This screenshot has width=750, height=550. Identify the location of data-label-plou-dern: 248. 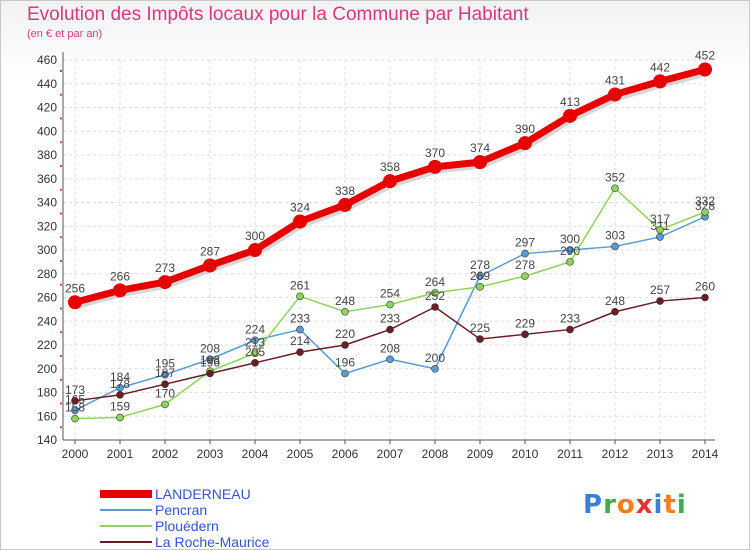
(345, 301).